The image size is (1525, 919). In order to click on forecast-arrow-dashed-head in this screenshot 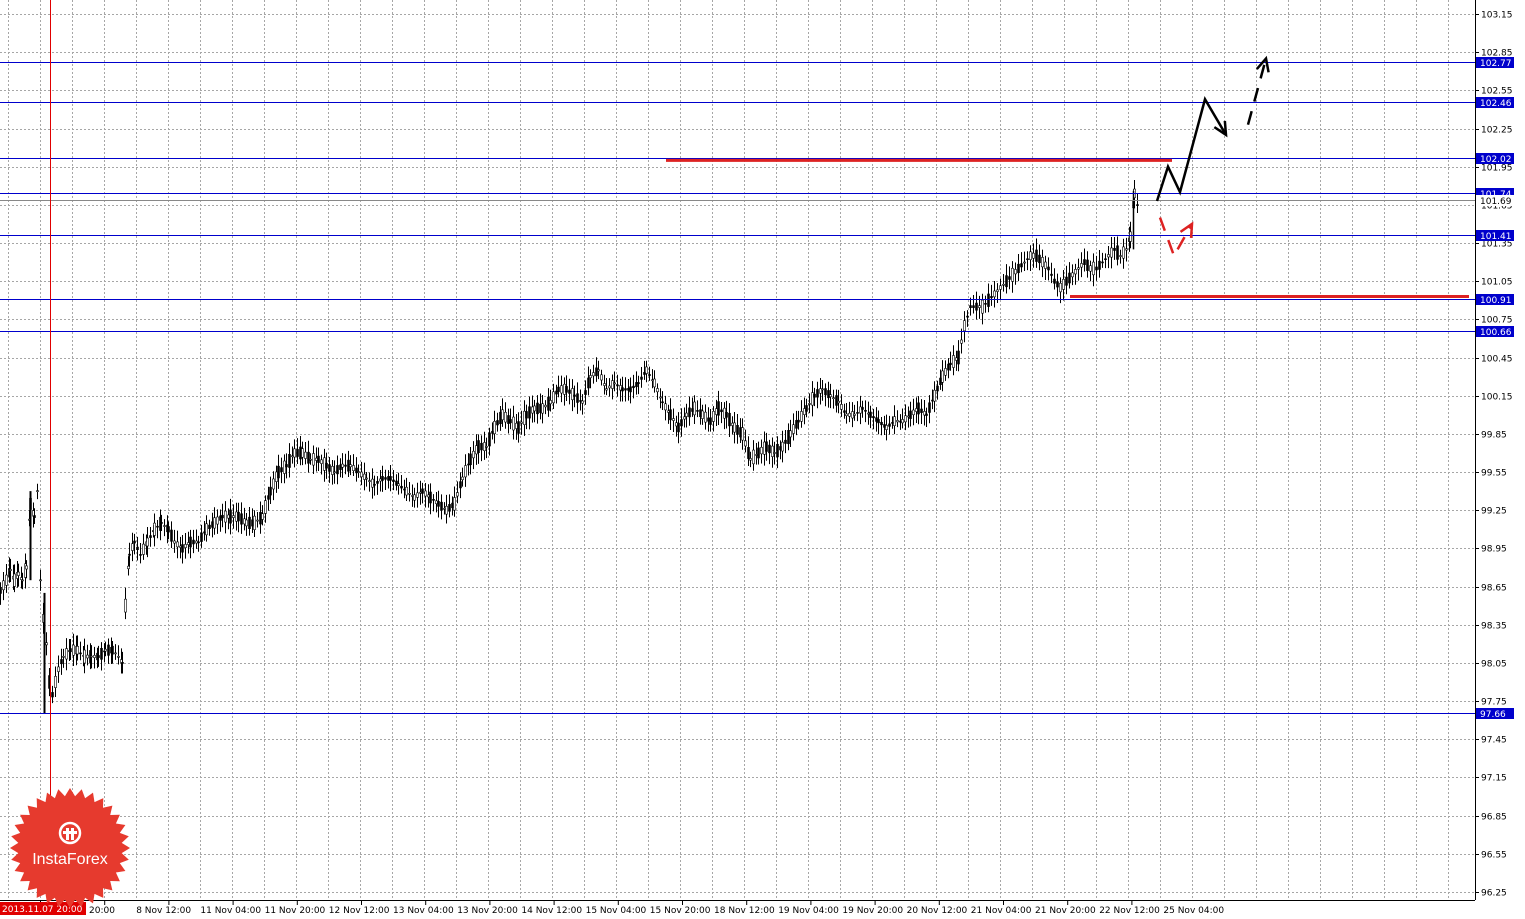, I will do `click(1262, 64)`.